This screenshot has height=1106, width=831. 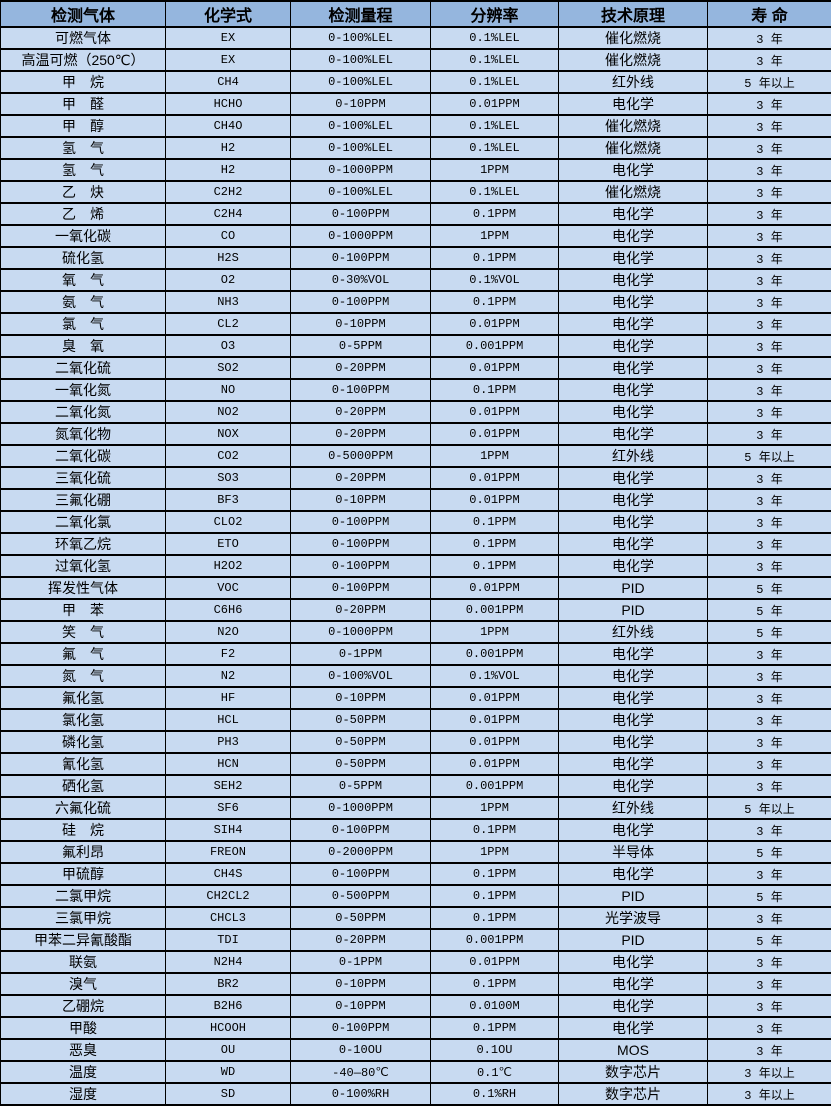 I want to click on cell-chemical-formula: HCHO, so click(x=228, y=104).